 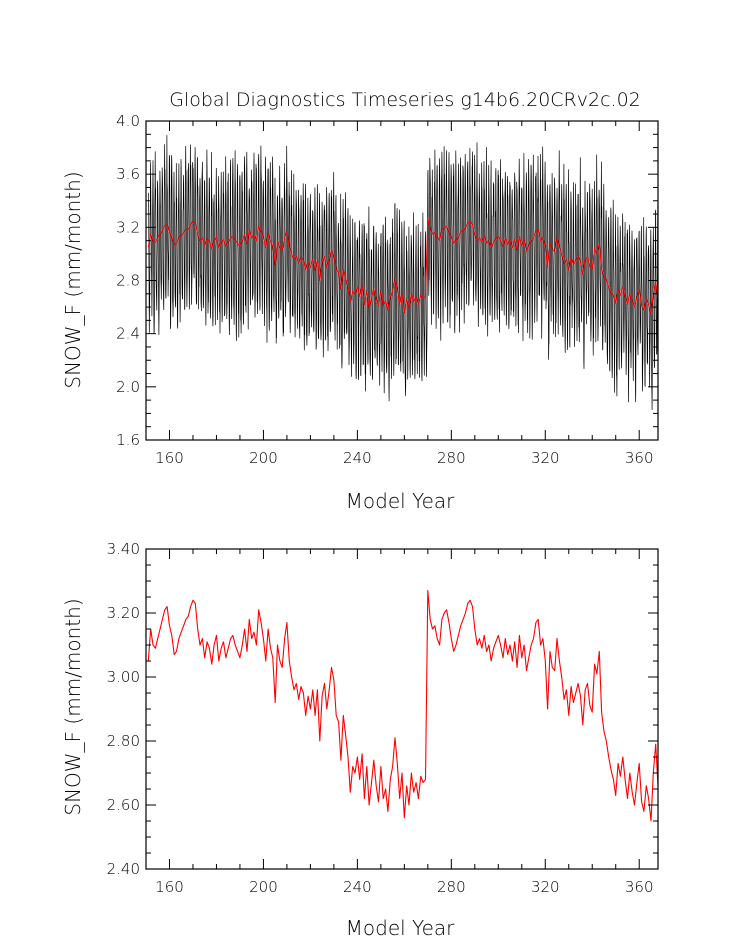 I want to click on y-tick-label: 3.6, so click(x=128, y=174).